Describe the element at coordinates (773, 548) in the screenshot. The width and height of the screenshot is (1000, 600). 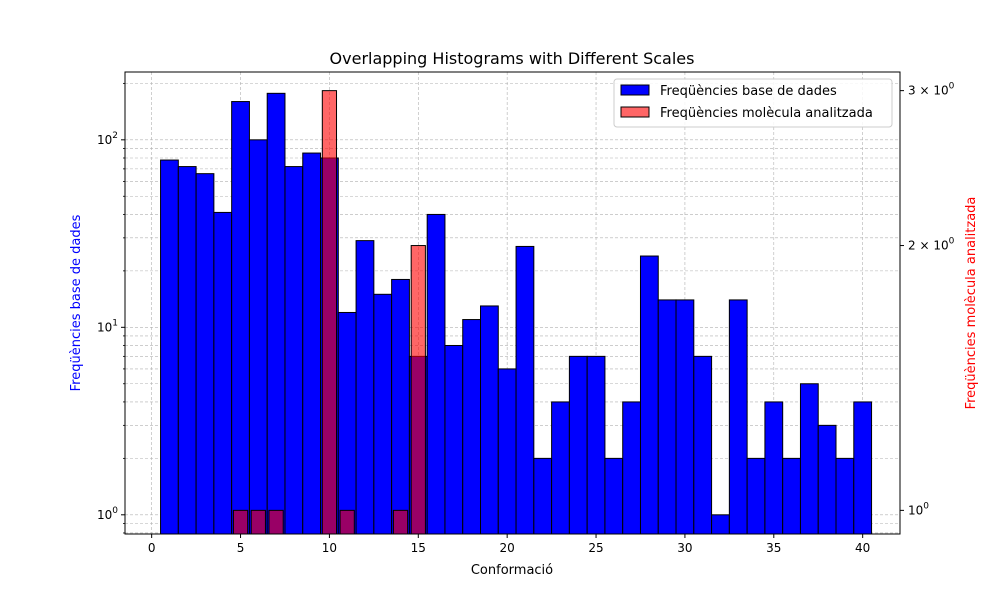
I see `x-tick-label: 35` at that location.